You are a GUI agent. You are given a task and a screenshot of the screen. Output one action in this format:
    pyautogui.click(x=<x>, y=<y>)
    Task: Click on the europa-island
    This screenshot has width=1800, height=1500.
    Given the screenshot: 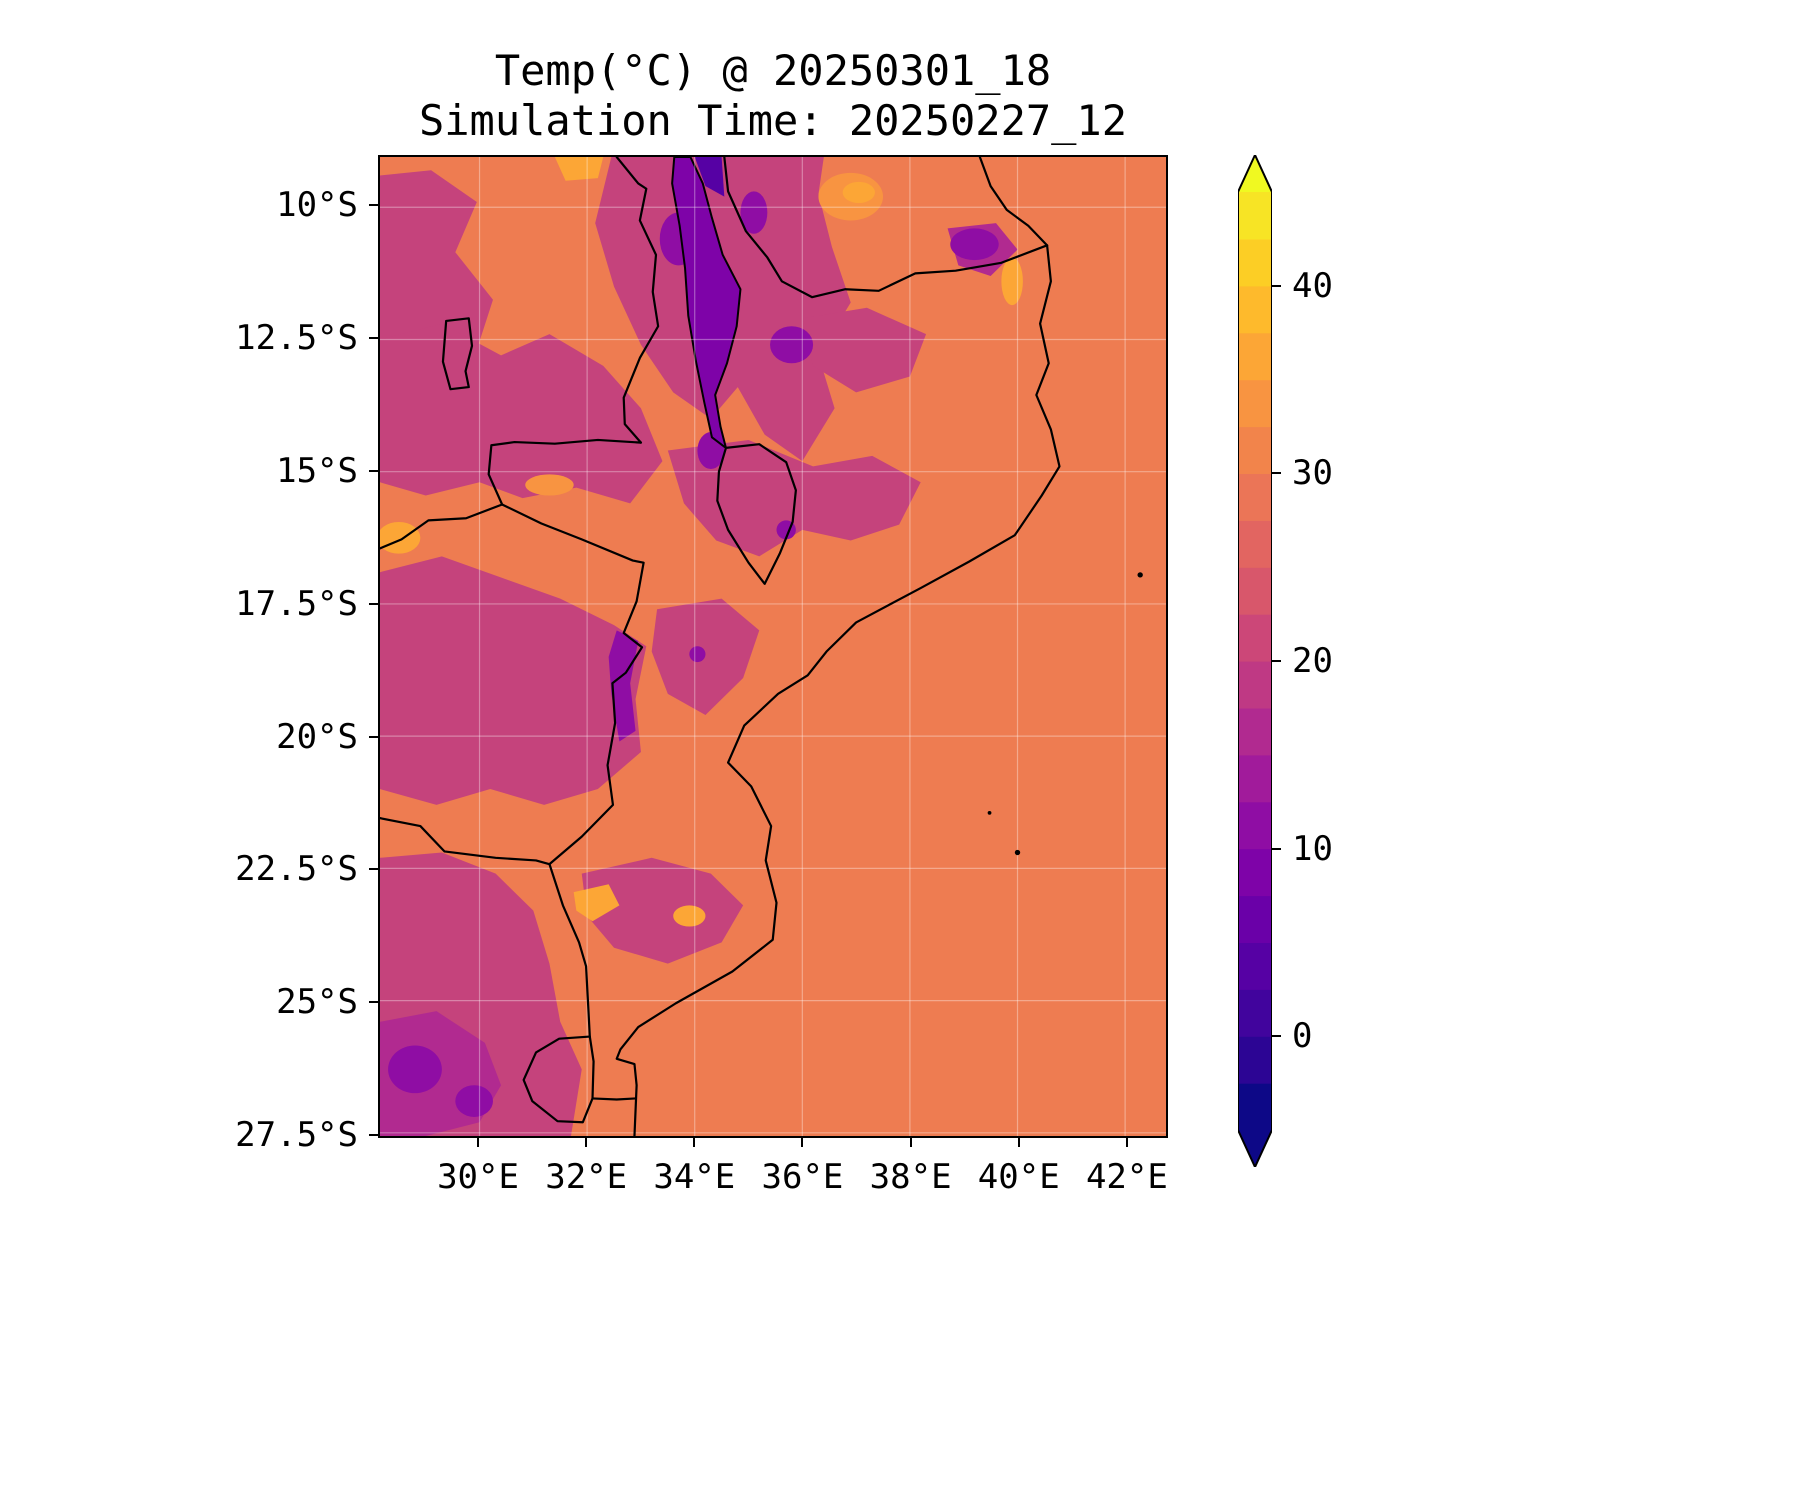 What is the action you would take?
    pyautogui.click(x=1017, y=852)
    